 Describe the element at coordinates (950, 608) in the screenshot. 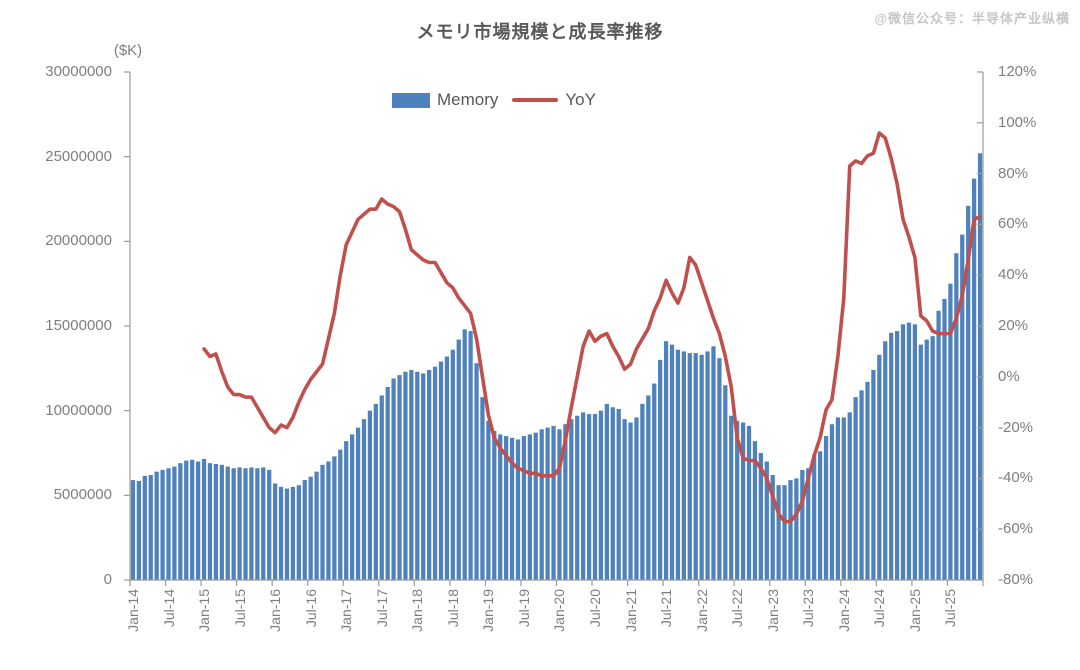

I see `x-axis-tick-label: Jul-25` at that location.